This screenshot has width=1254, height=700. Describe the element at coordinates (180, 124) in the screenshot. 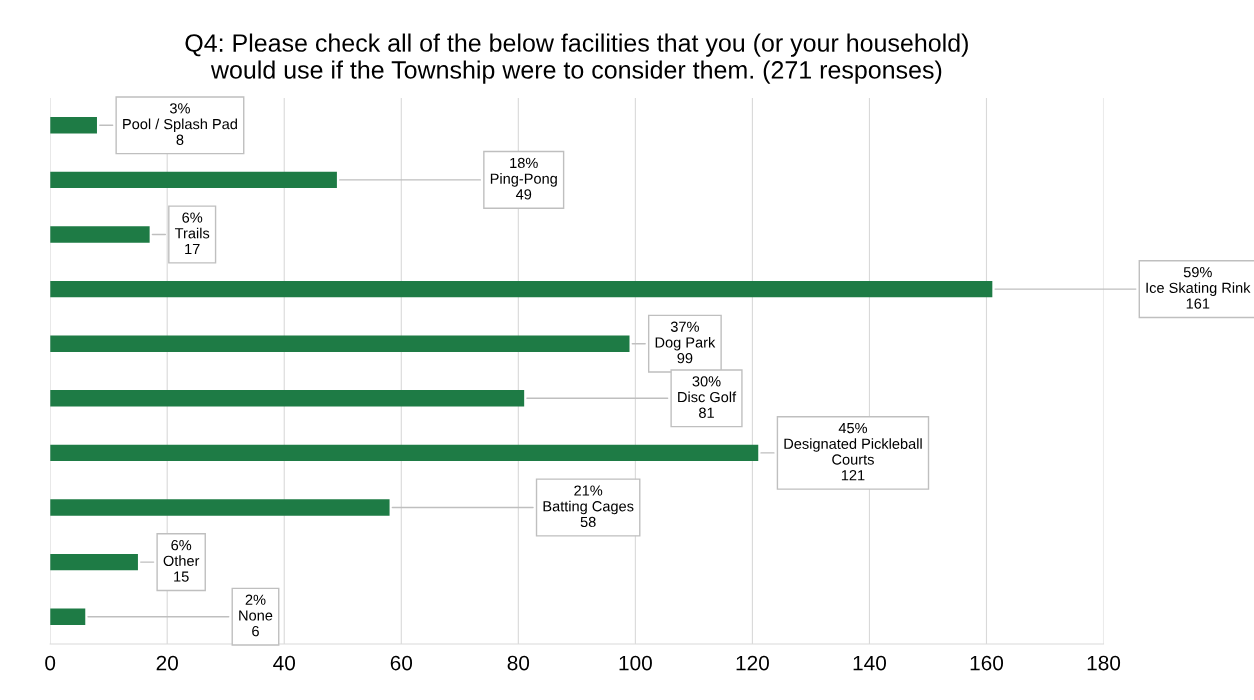

I see `data-label: 3% Pool / Splash Pad 8` at that location.